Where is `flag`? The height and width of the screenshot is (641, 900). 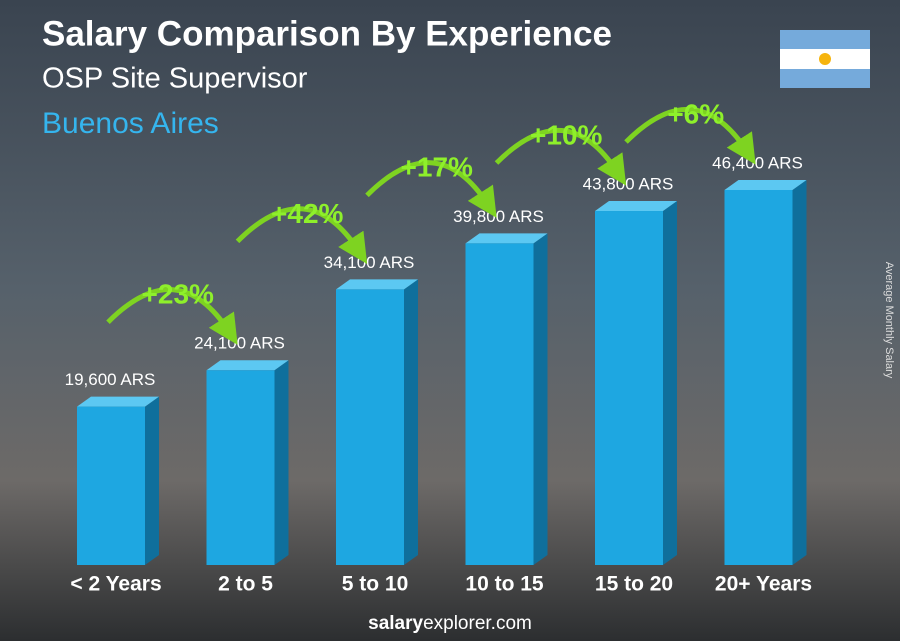
flag is located at coordinates (825, 59).